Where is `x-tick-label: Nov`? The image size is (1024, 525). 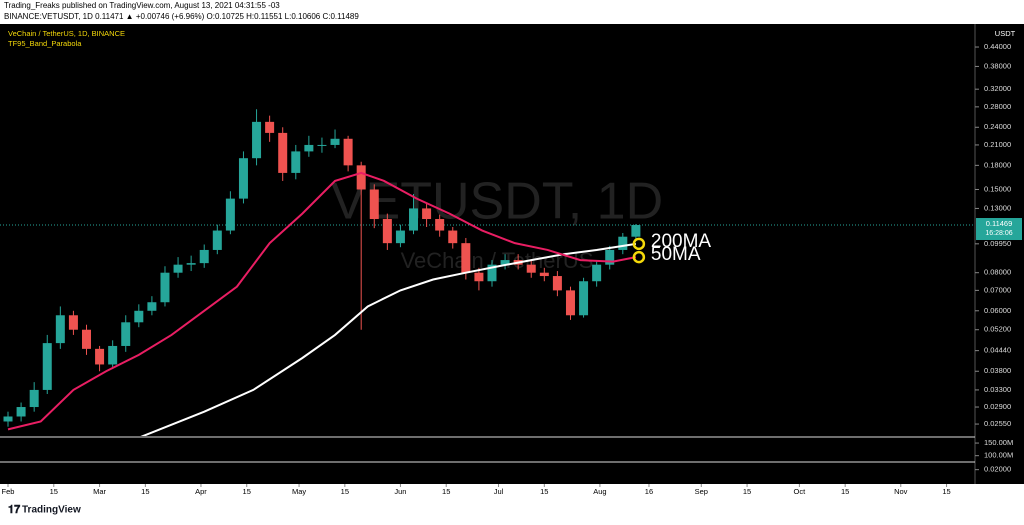 x-tick-label: Nov is located at coordinates (901, 491).